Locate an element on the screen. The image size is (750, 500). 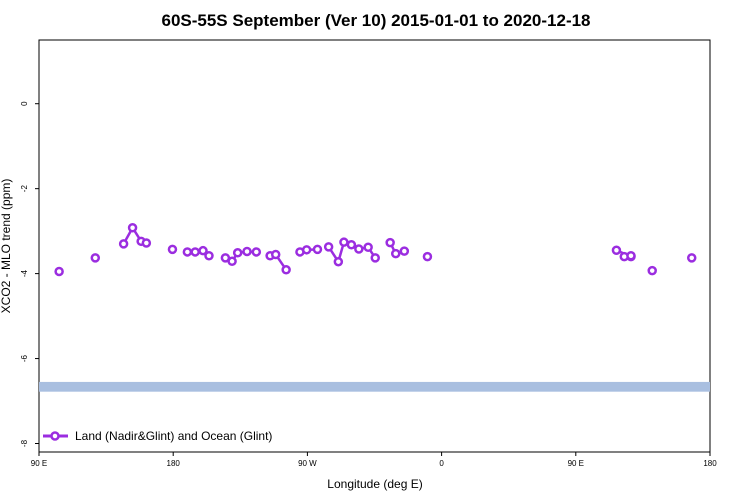
y-tick-label: -4 is located at coordinates (24, 274).